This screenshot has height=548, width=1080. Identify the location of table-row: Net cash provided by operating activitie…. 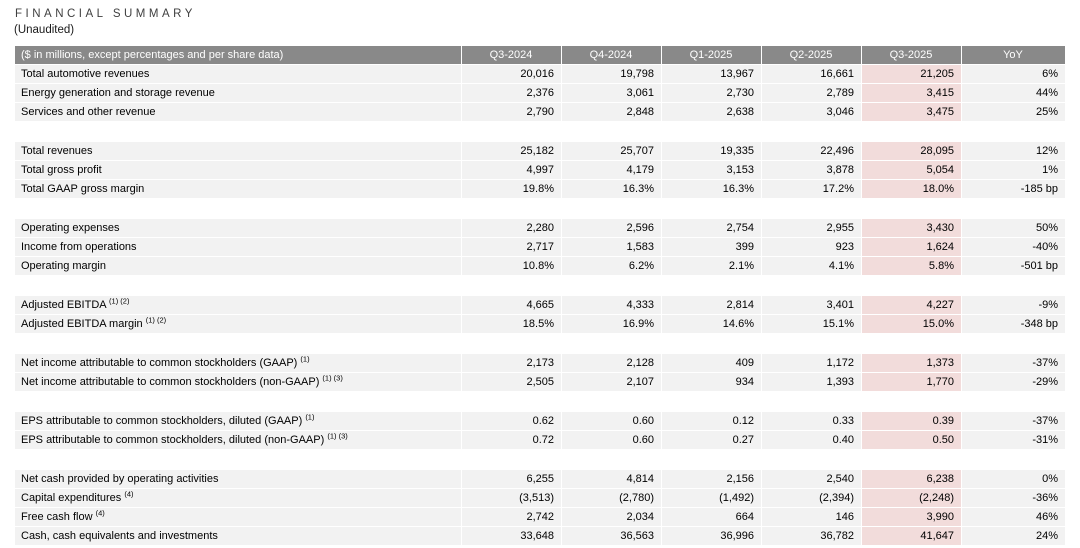
(540, 479).